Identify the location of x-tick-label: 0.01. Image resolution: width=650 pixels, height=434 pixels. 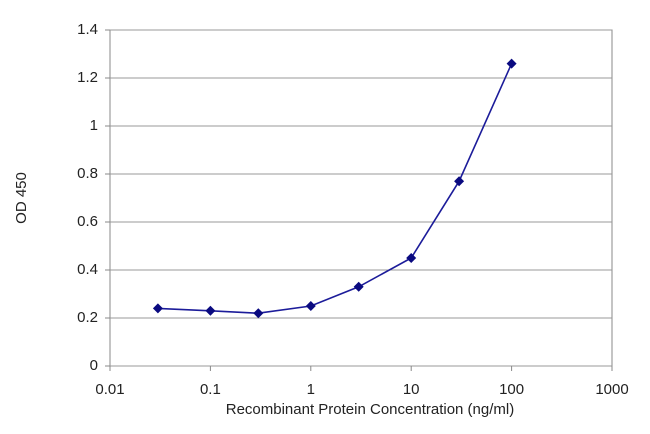
(109, 389).